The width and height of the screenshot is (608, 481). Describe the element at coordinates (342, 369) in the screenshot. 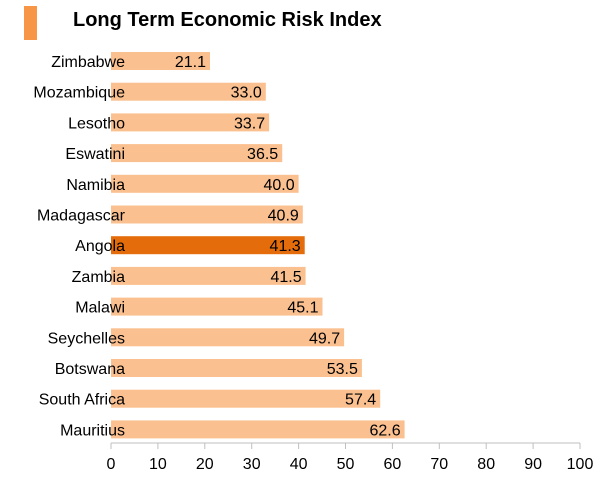

I see `value-label-botswana: 53.5` at that location.